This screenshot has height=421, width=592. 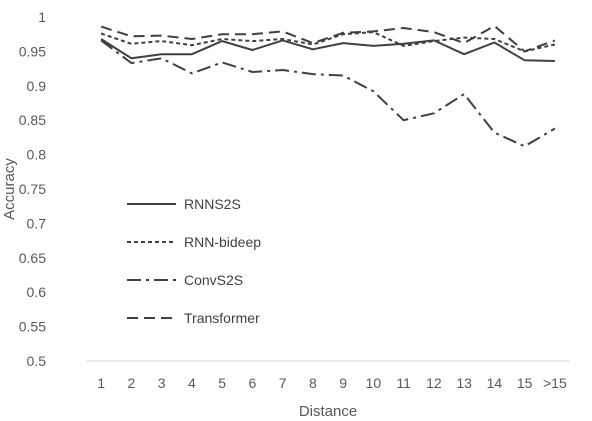 What do you see at coordinates (32, 120) in the screenshot?
I see `y-tick-label: 0.85` at bounding box center [32, 120].